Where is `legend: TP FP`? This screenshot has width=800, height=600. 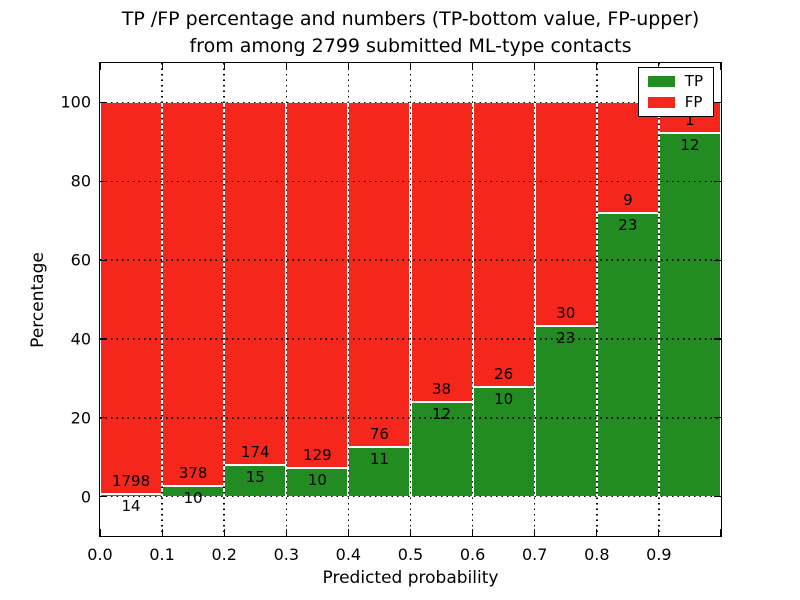
legend: TP FP is located at coordinates (675, 92).